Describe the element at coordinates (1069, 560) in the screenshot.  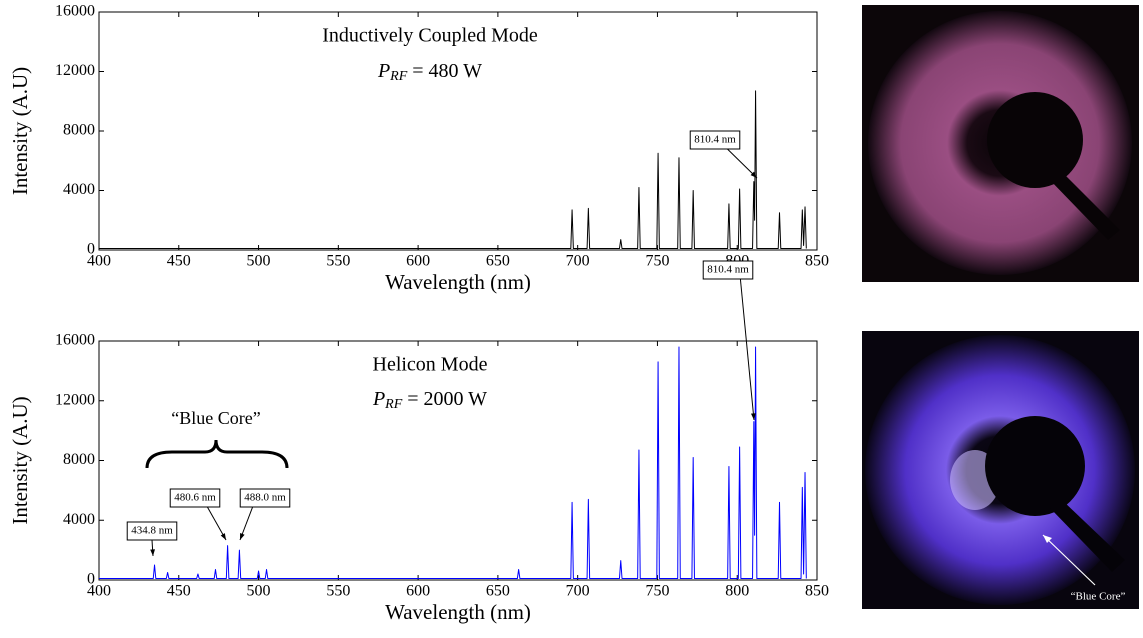
I see `photo-arrow` at that location.